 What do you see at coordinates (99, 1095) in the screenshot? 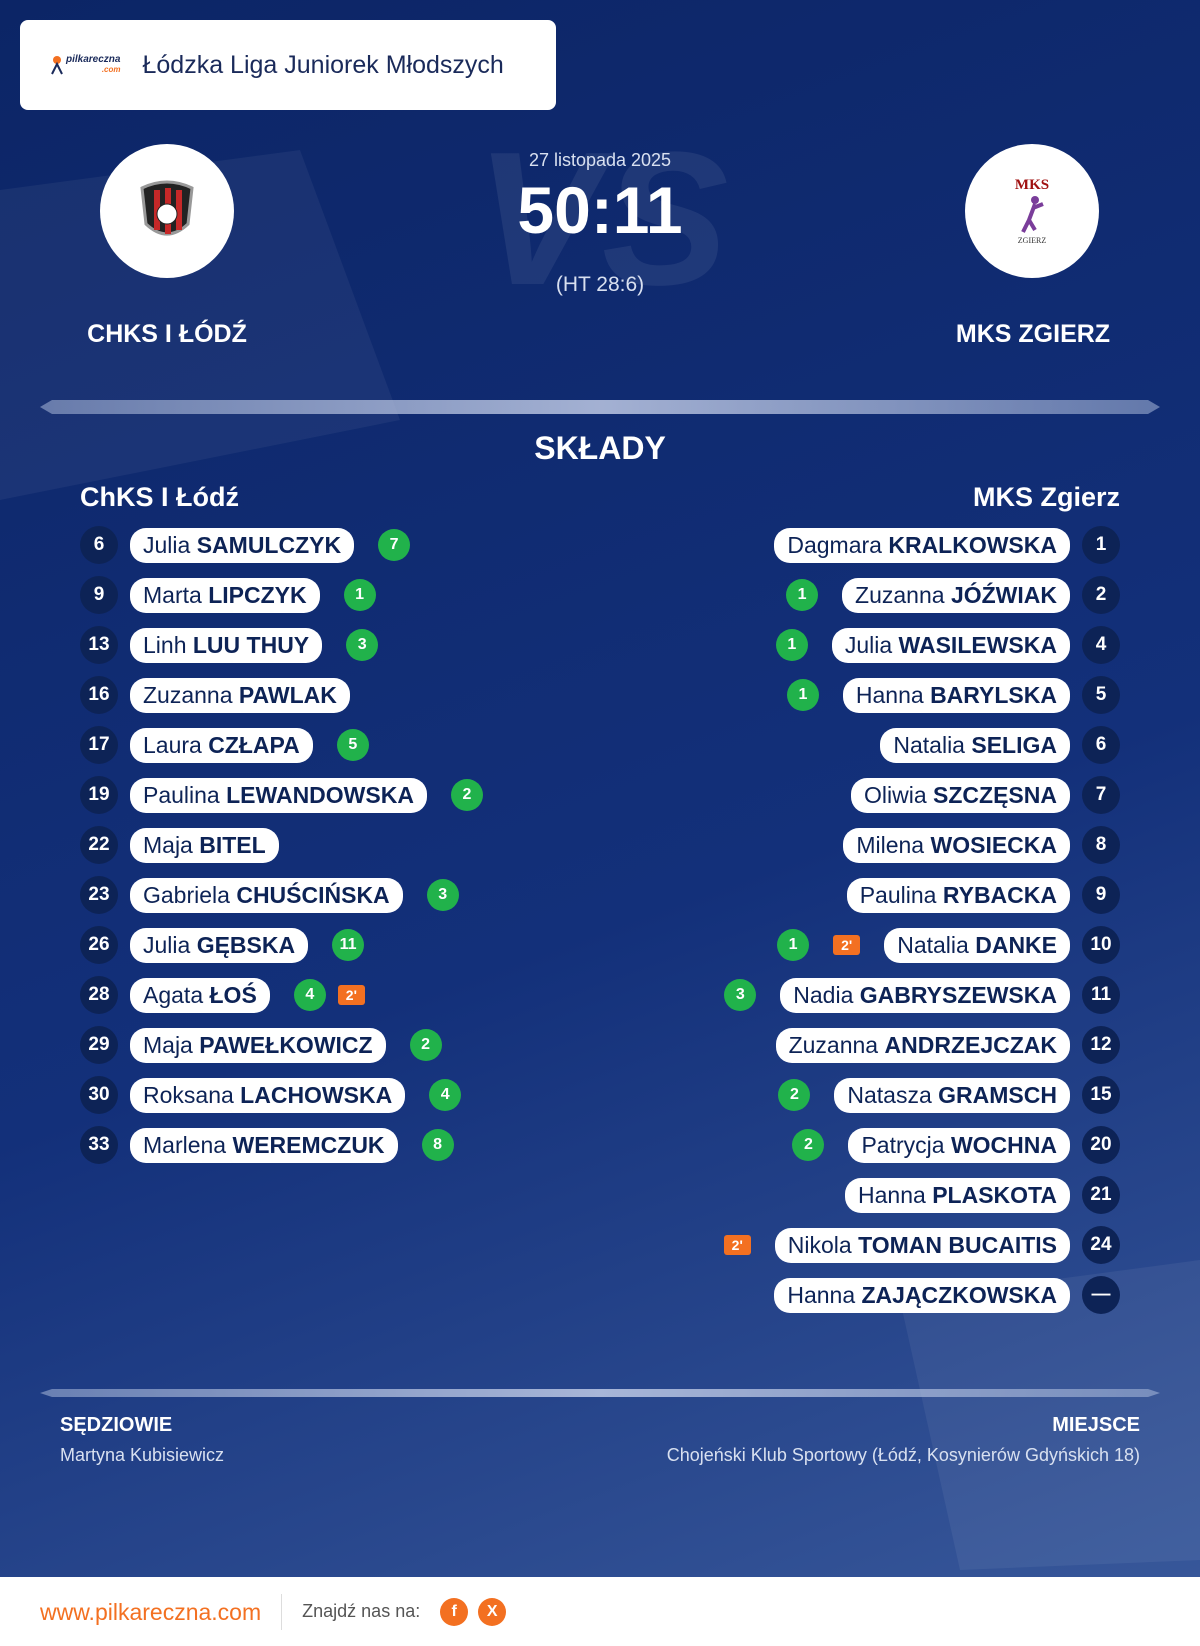
I see `shirt-number: 30` at bounding box center [99, 1095].